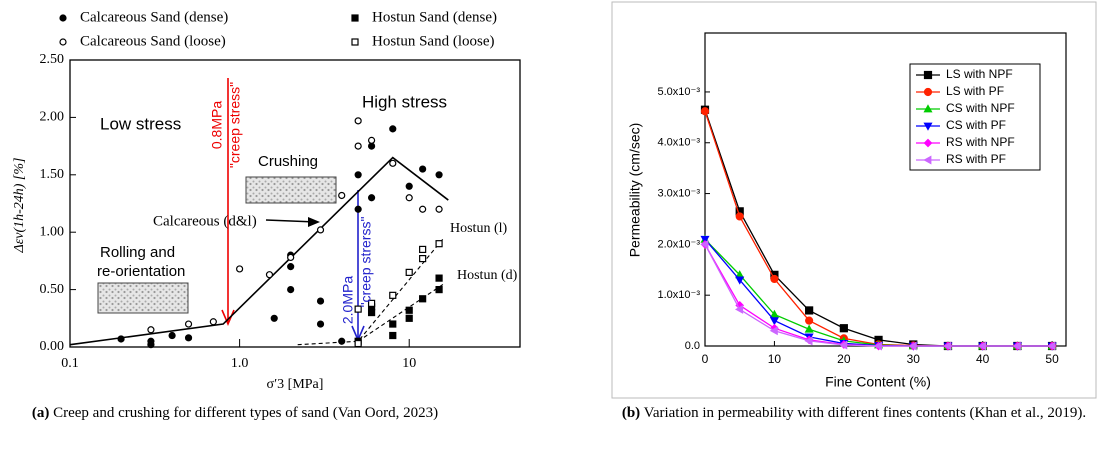 The image size is (1099, 460). Describe the element at coordinates (70, 363) in the screenshot. I see `x-tick-label: 0.1` at that location.